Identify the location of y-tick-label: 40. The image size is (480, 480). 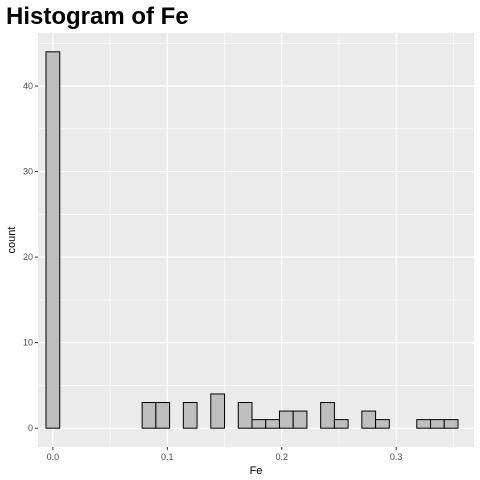
(28, 86).